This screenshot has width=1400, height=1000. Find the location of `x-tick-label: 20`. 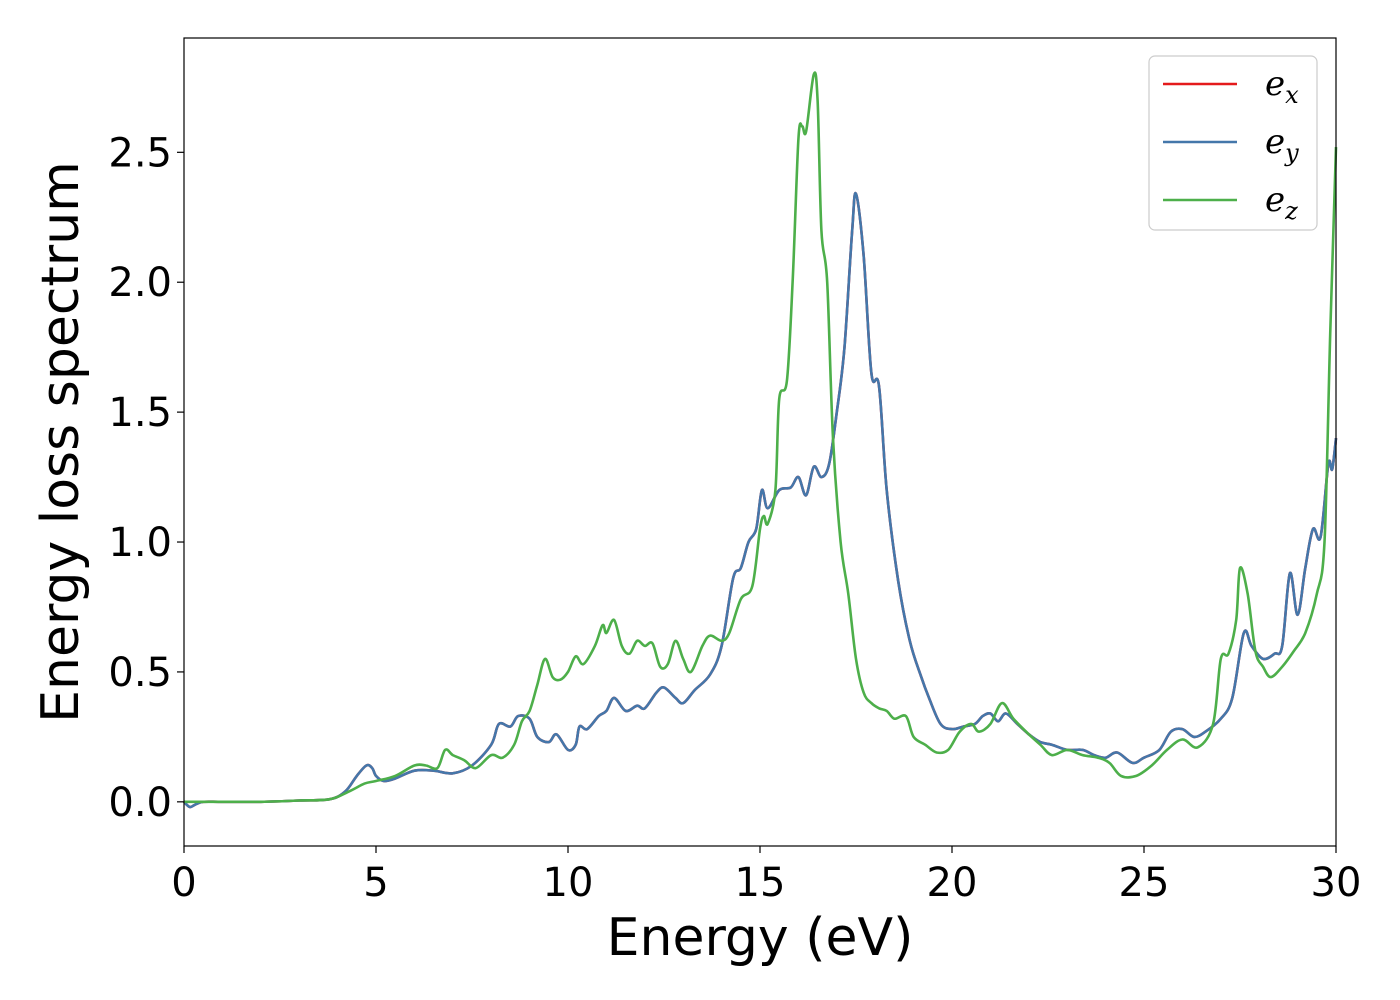

x-tick-label: 20 is located at coordinates (952, 883).